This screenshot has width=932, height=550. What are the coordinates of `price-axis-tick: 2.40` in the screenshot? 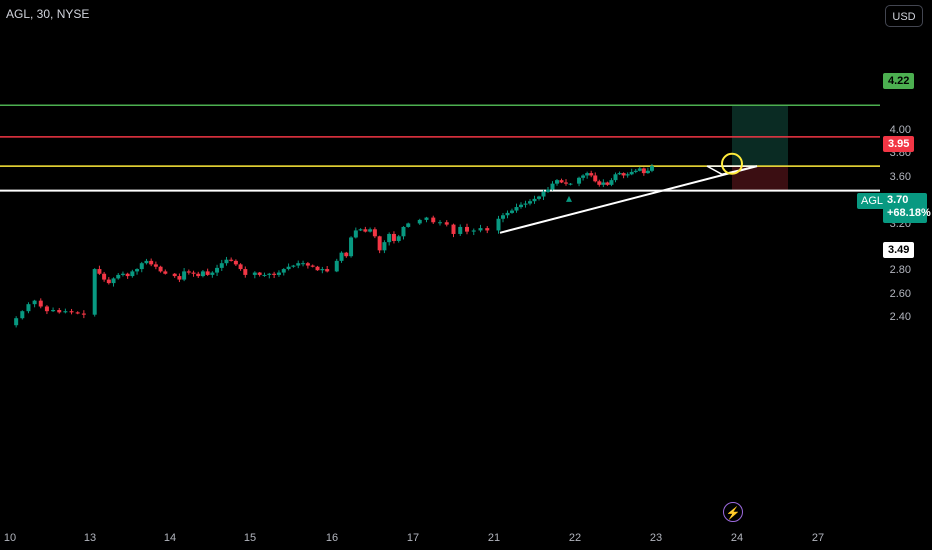 It's located at (900, 317).